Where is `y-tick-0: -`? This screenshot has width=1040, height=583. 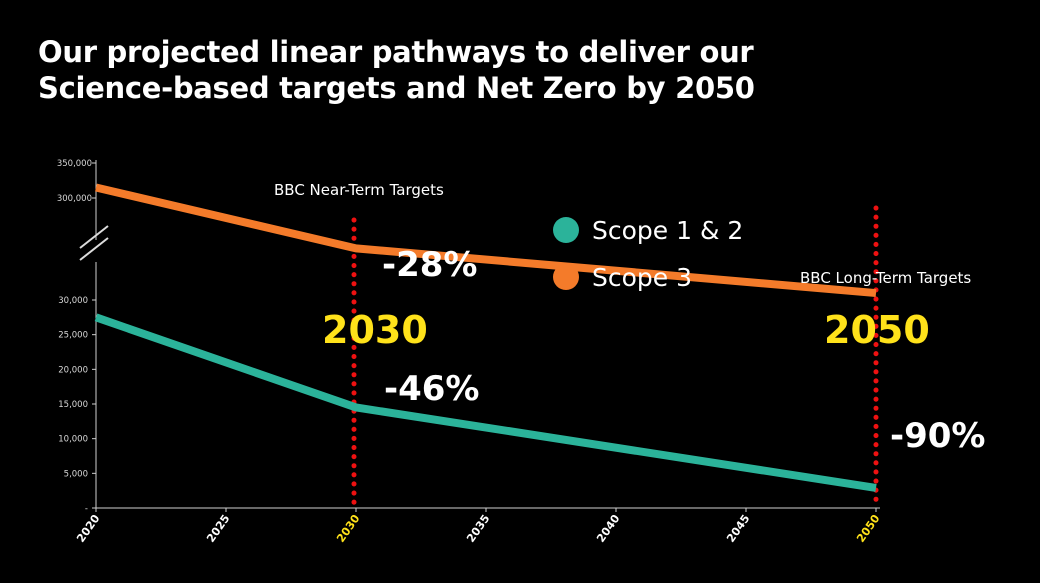 y-tick-0: - is located at coordinates (86, 509).